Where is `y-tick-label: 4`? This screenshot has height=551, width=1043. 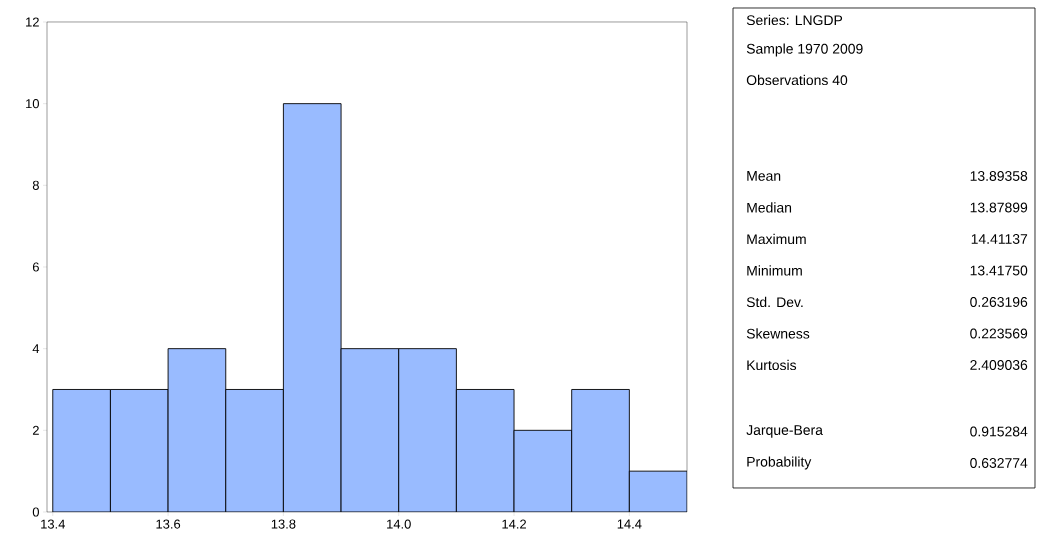
y-tick-label: 4 is located at coordinates (36, 349).